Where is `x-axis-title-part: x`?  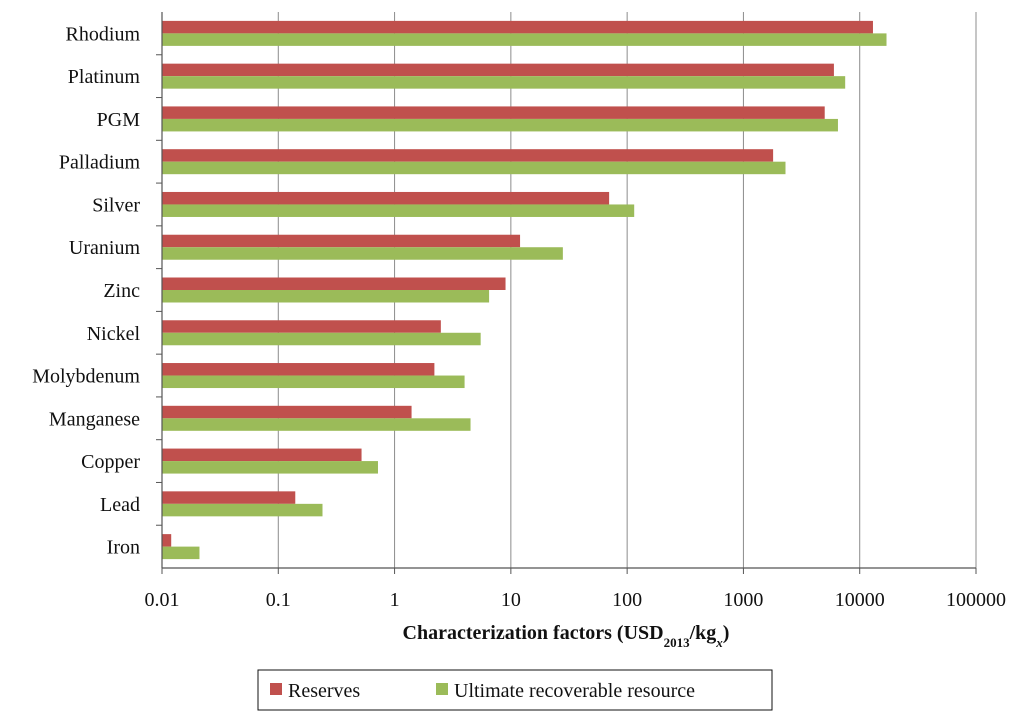 x-axis-title-part: x is located at coordinates (719, 642).